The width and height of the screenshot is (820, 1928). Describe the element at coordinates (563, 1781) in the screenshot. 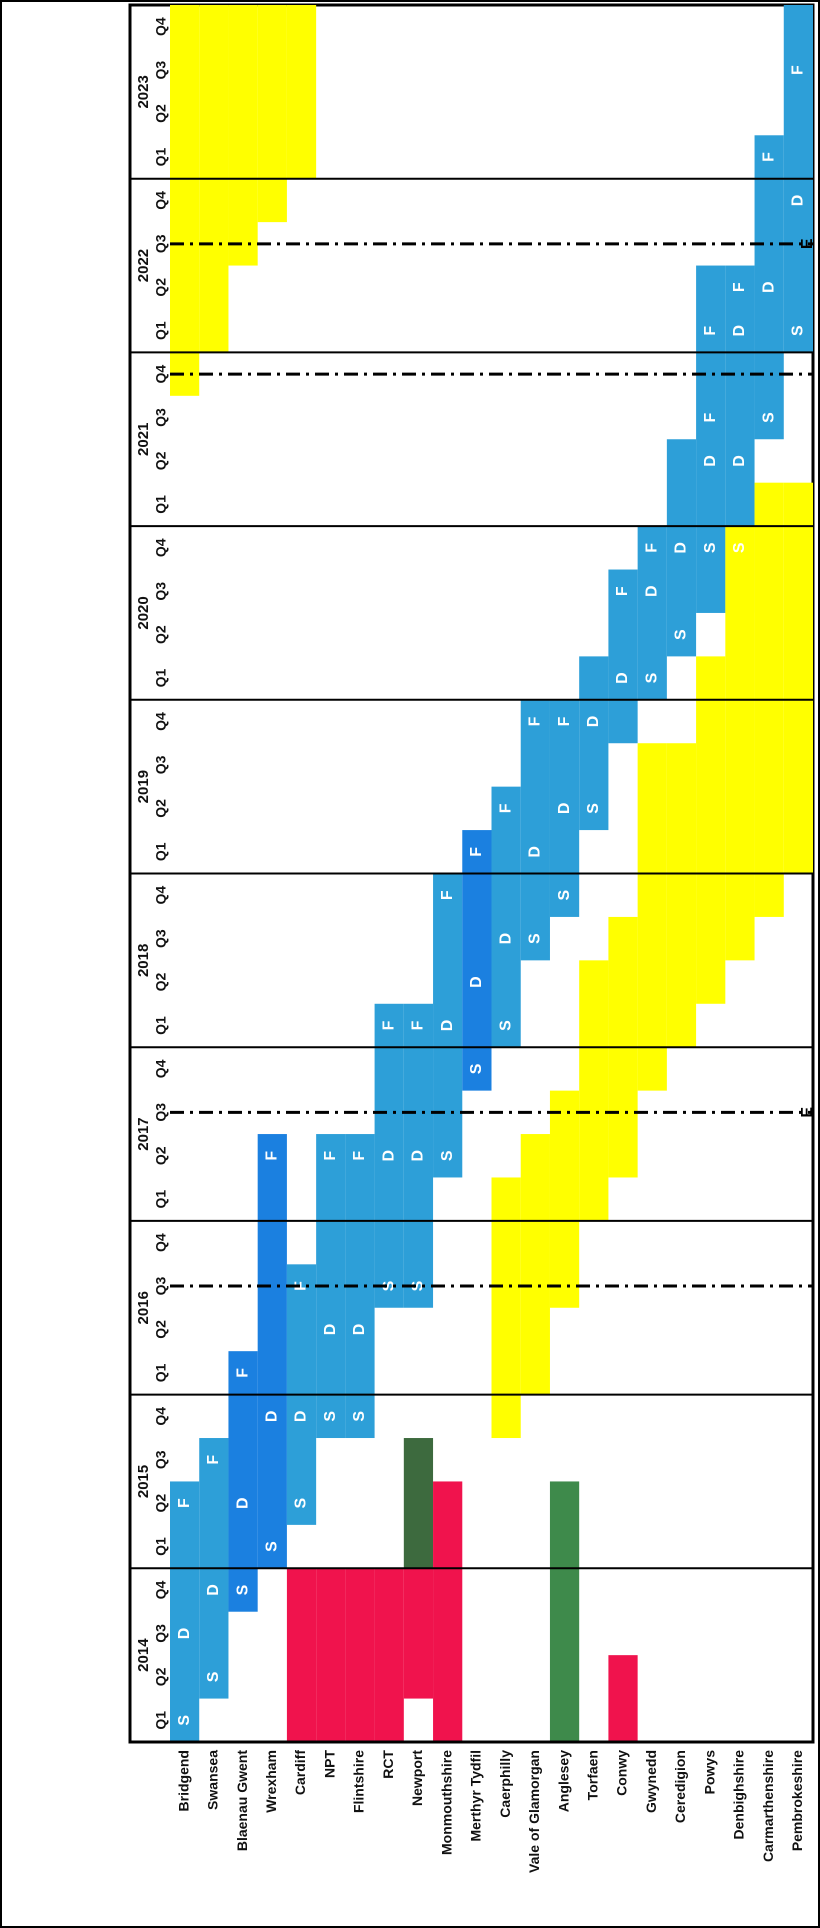

I see `row-label: Anglesey` at that location.